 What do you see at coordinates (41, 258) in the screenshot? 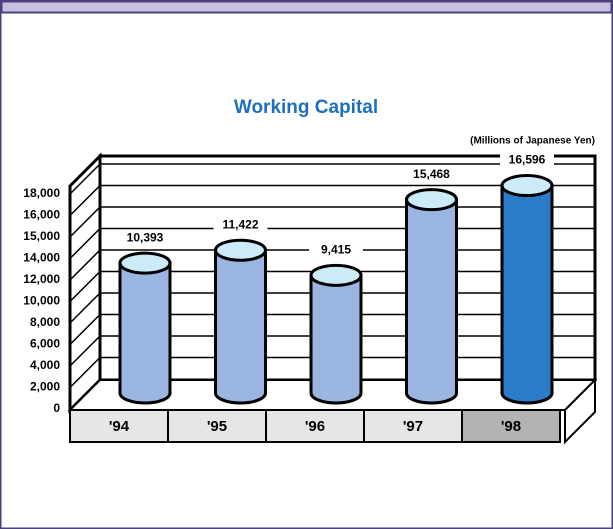
I see `y-tick-label: 14,000` at bounding box center [41, 258].